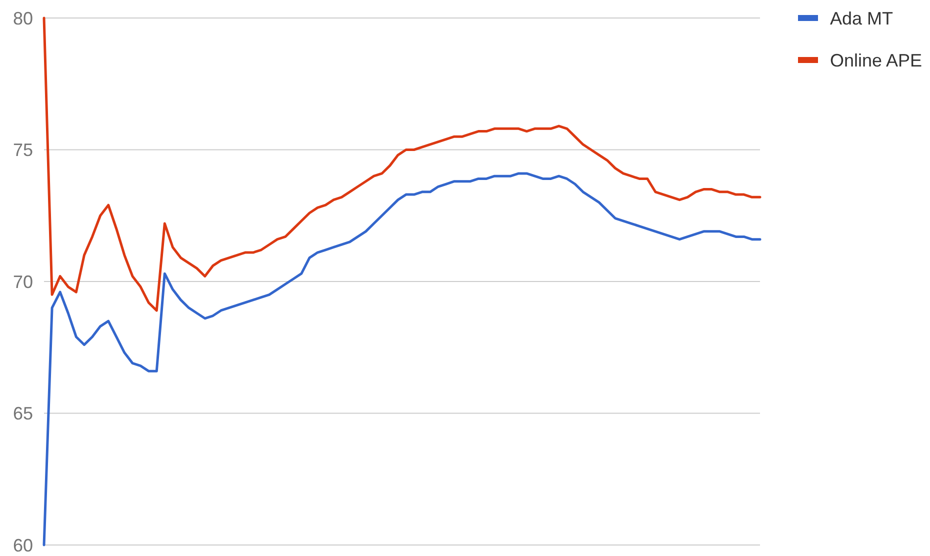  Describe the element at coordinates (22, 545) in the screenshot. I see `y-tick-label: 60` at that location.